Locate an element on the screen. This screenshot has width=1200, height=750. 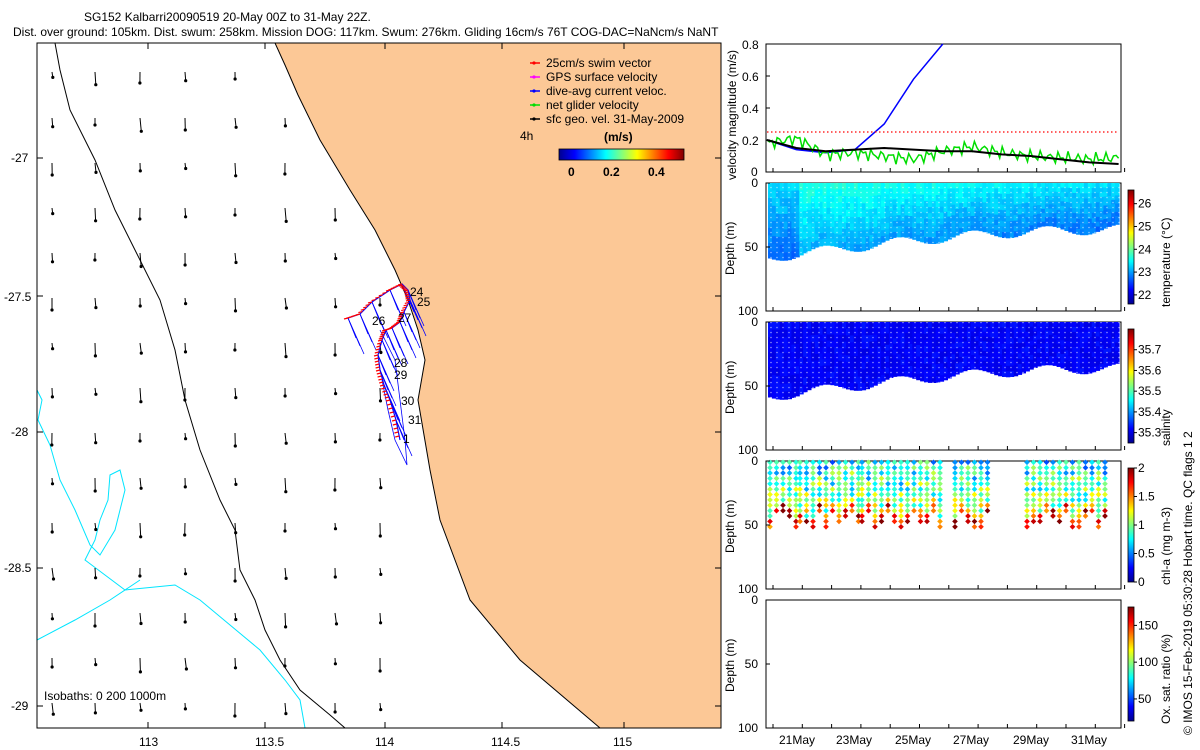
velocity-y-label: velocity magnitude (m/s) is located at coordinates (732, 115).